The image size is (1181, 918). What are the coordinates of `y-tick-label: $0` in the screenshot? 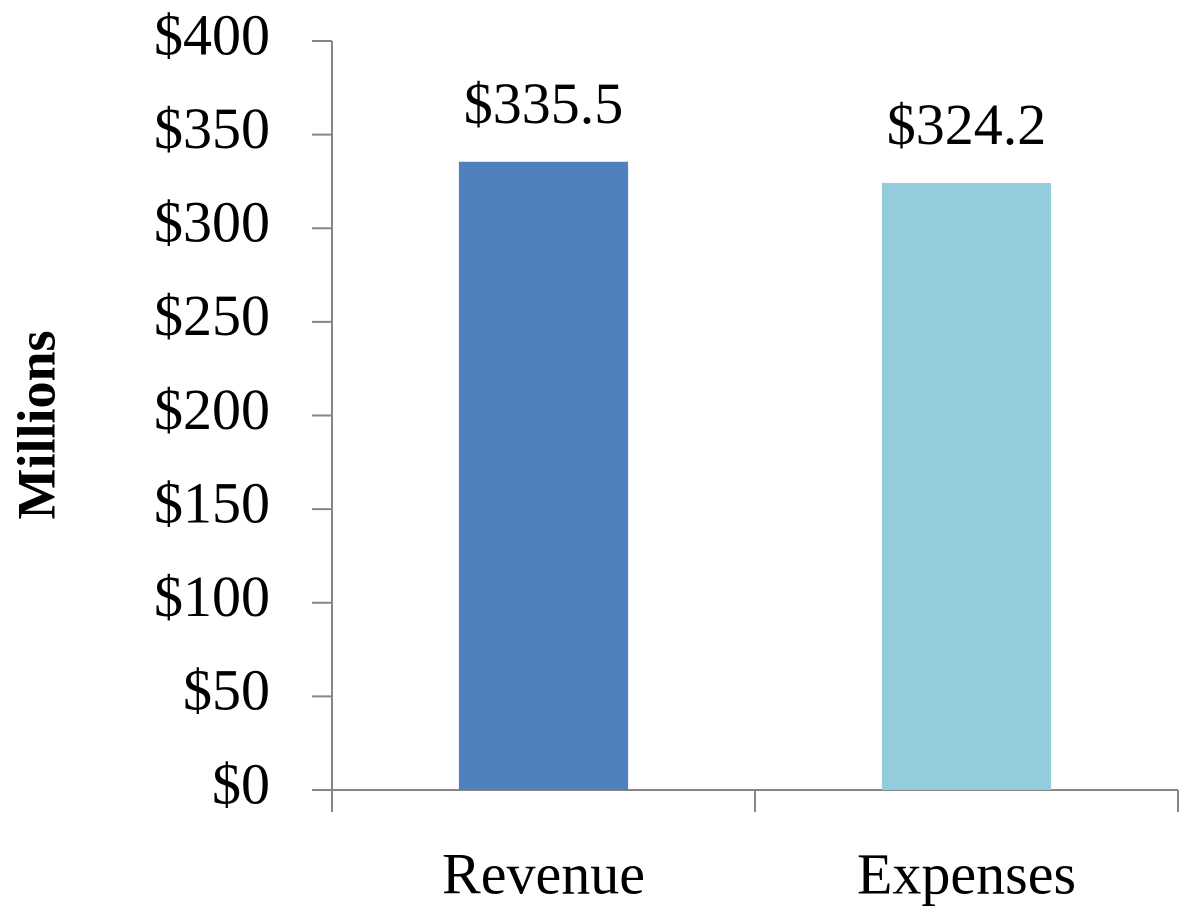 It's located at (241, 783).